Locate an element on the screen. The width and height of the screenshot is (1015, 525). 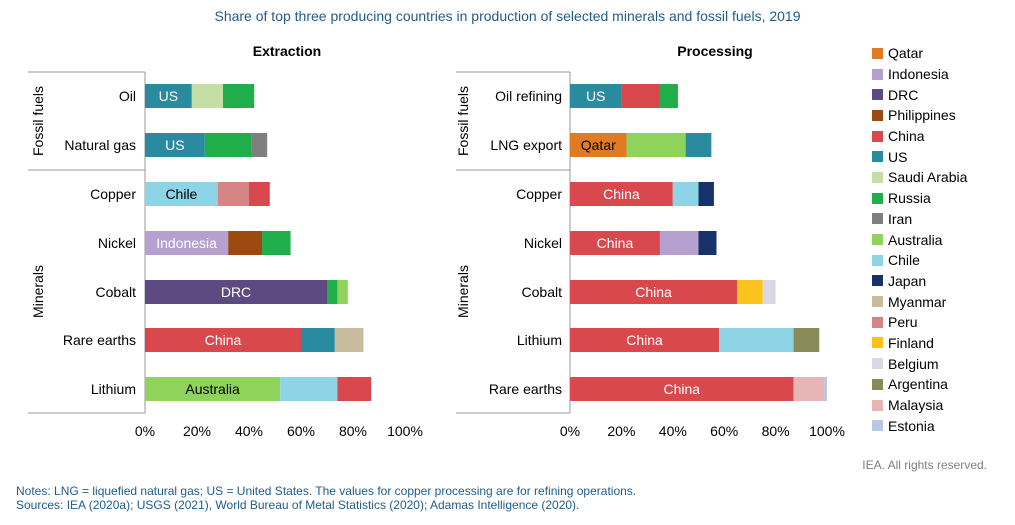
category-label: Oil is located at coordinates (127, 96).